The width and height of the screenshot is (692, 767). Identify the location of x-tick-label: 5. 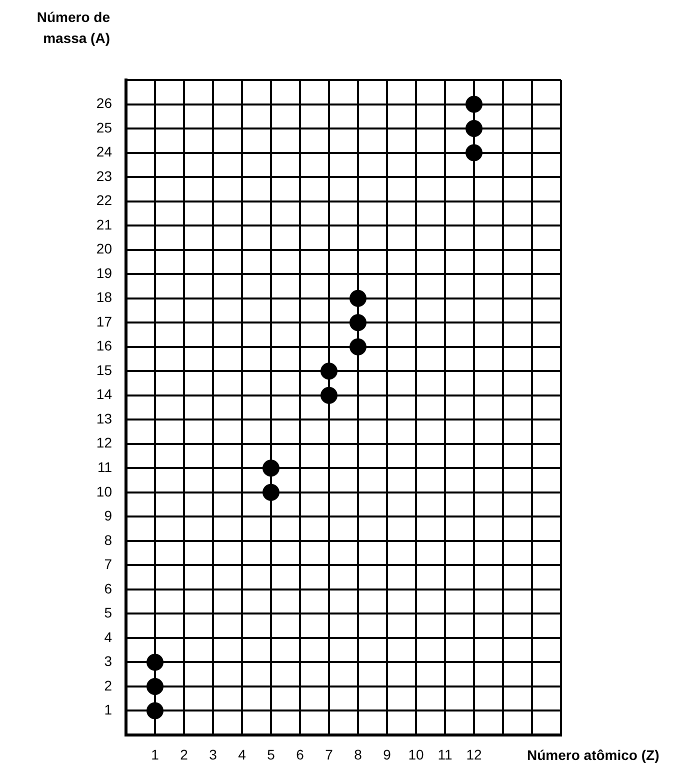
(271, 754).